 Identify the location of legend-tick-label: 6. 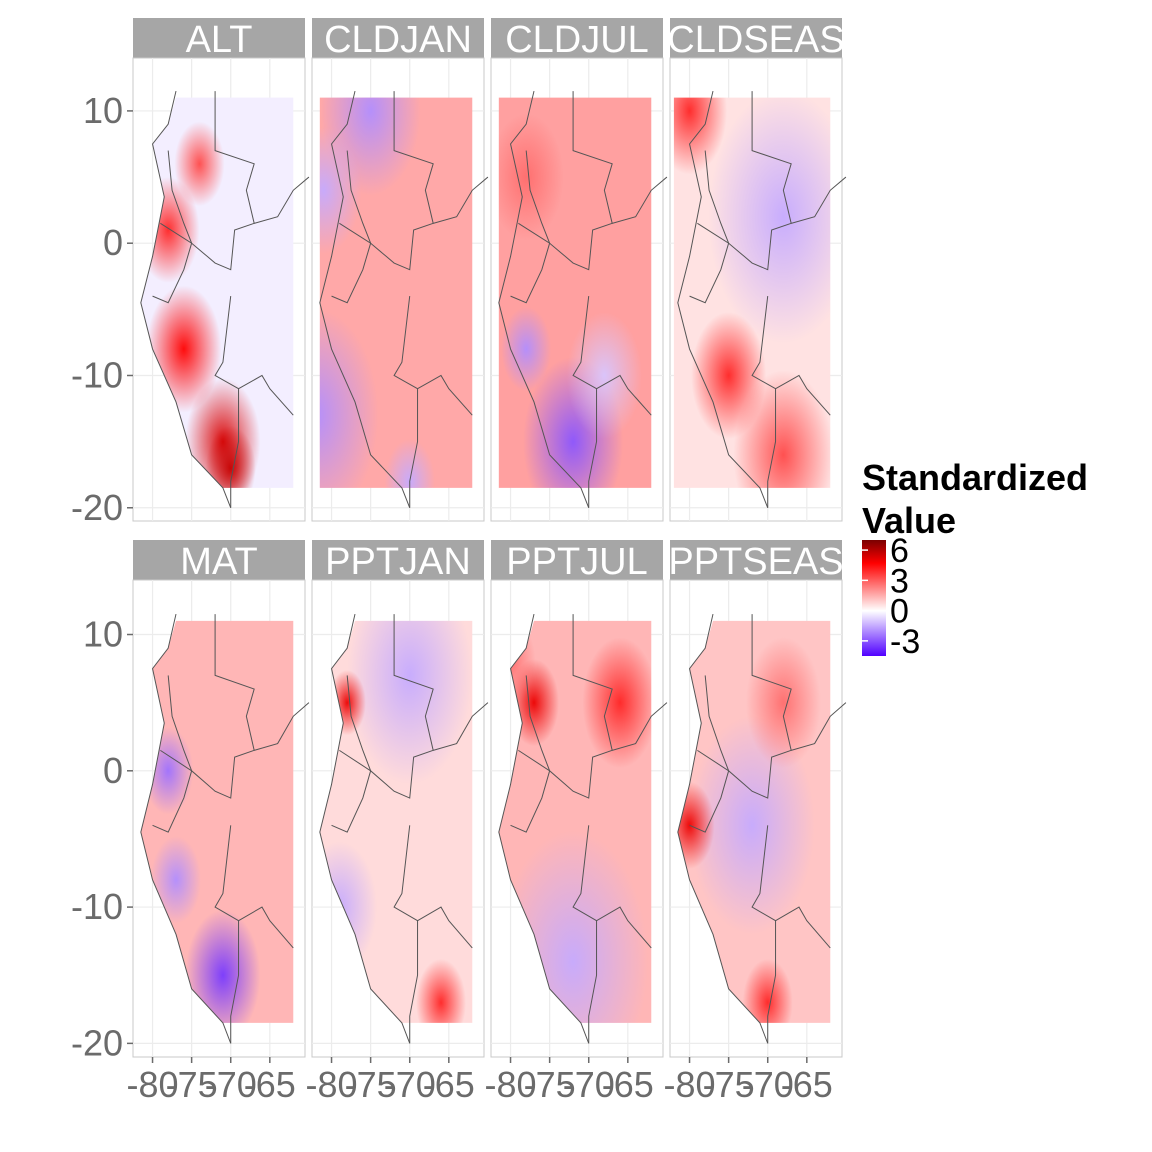
(899, 551).